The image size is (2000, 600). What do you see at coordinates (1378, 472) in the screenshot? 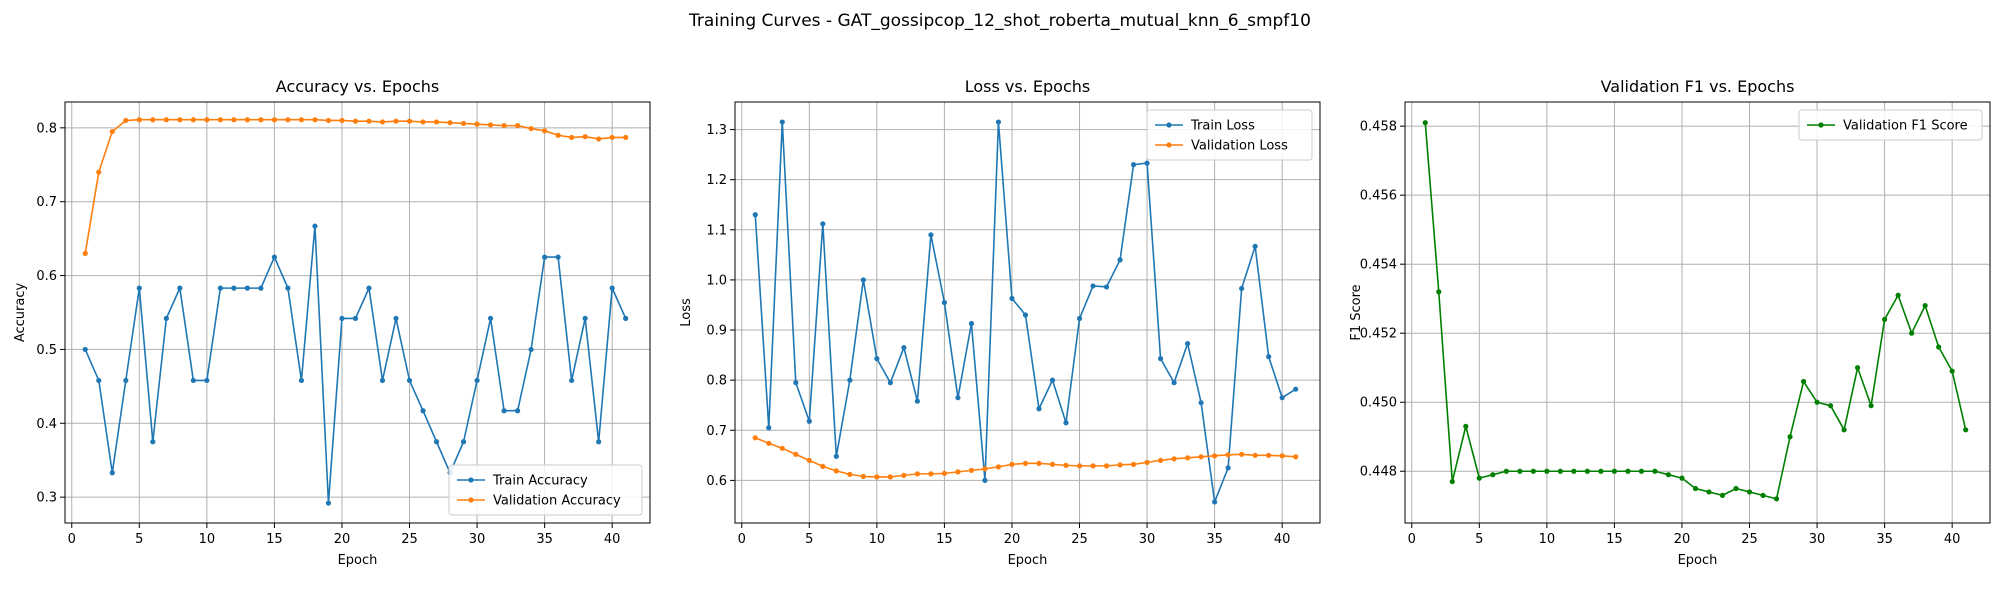
I see `y-tick-label: 0.448` at bounding box center [1378, 472].